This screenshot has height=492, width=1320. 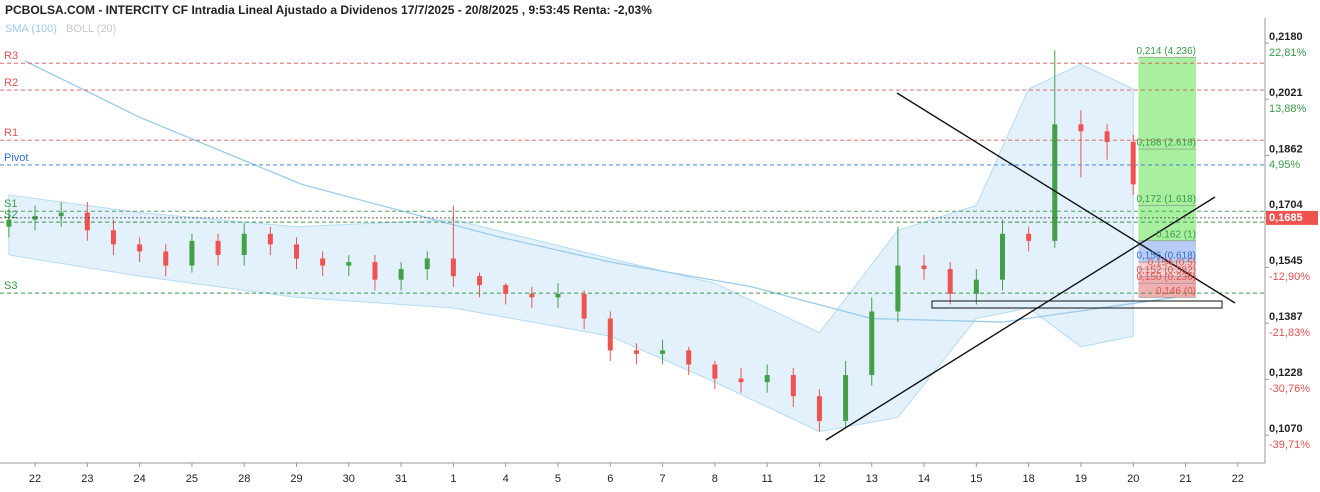 I want to click on x-tick-label: 11, so click(x=766, y=479).